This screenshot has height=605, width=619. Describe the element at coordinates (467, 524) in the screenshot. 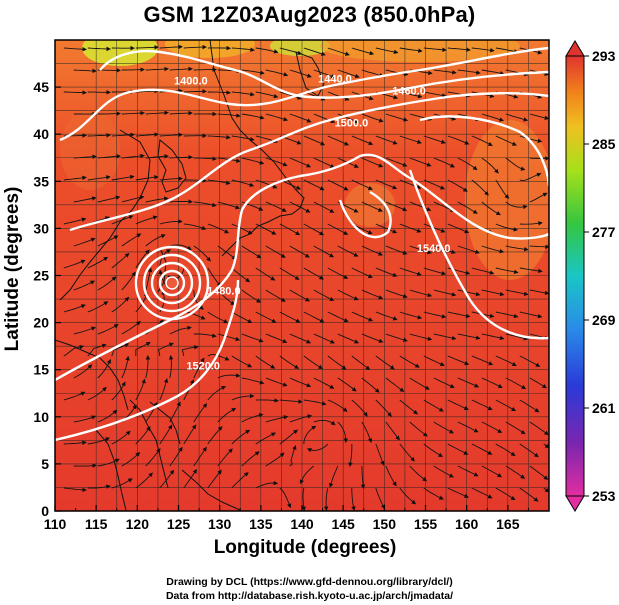

I see `x-tick-label: 160` at that location.